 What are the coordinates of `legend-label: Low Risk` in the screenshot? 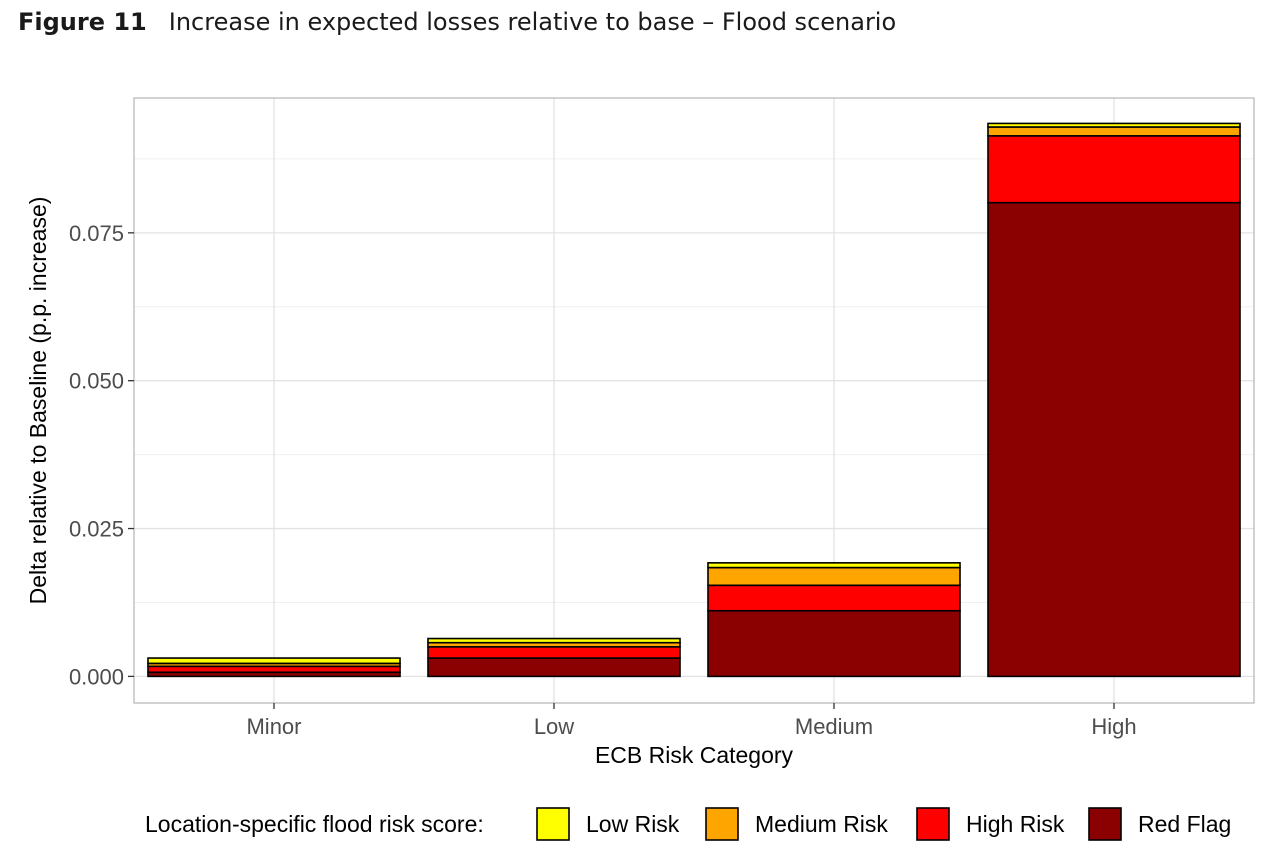 It's located at (633, 824).